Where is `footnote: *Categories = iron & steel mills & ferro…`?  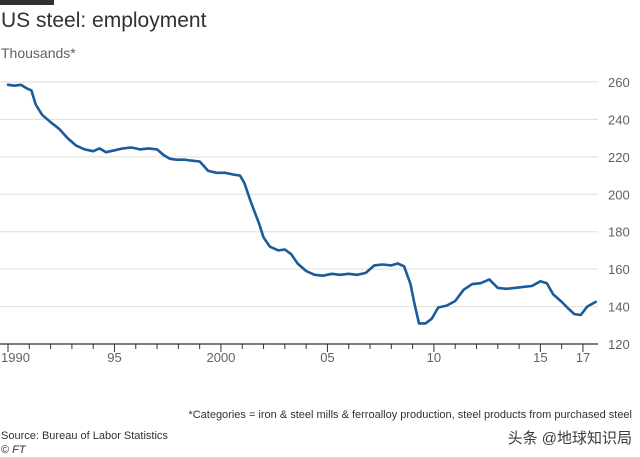 footnote: *Categories = iron & steel mills & ferro… is located at coordinates (410, 415).